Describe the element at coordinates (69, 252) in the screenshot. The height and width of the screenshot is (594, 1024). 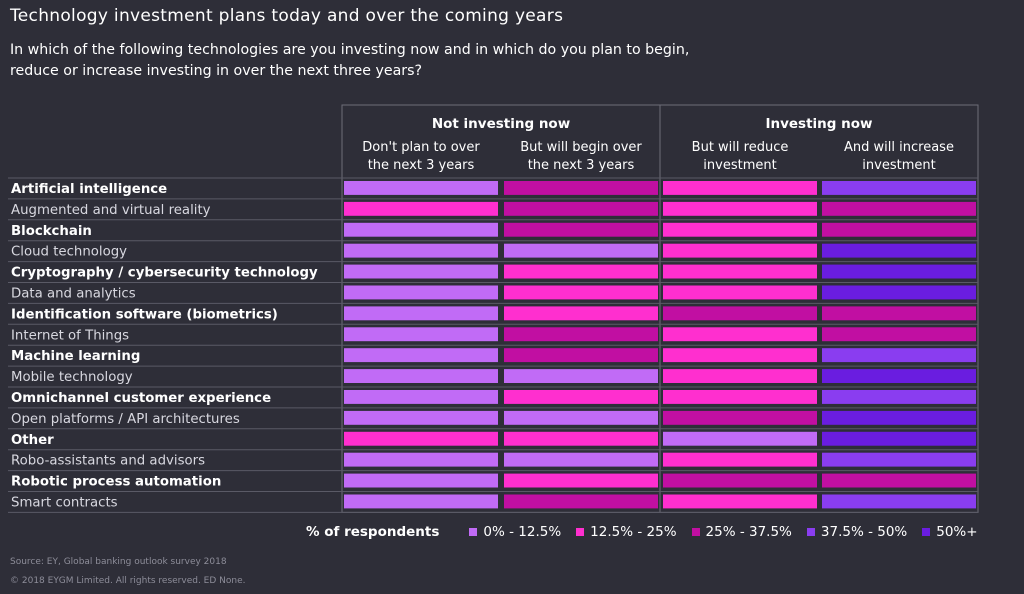
I see `row-label: Cloud technology` at that location.